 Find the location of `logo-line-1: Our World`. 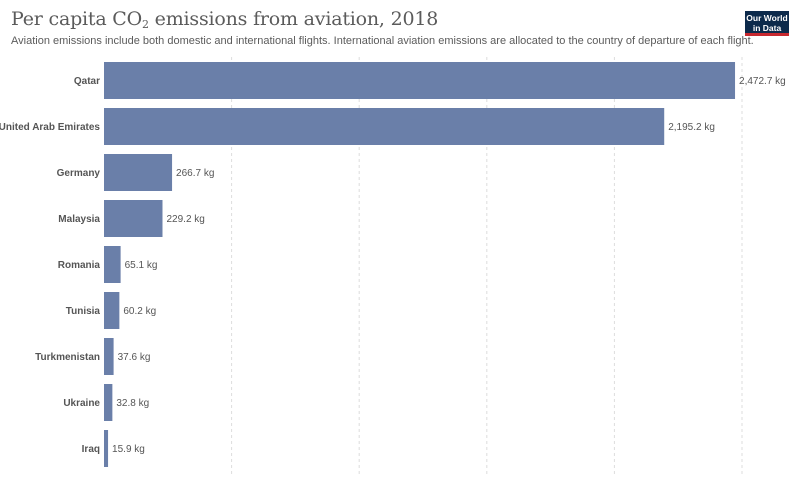

logo-line-1: Our World is located at coordinates (767, 18).